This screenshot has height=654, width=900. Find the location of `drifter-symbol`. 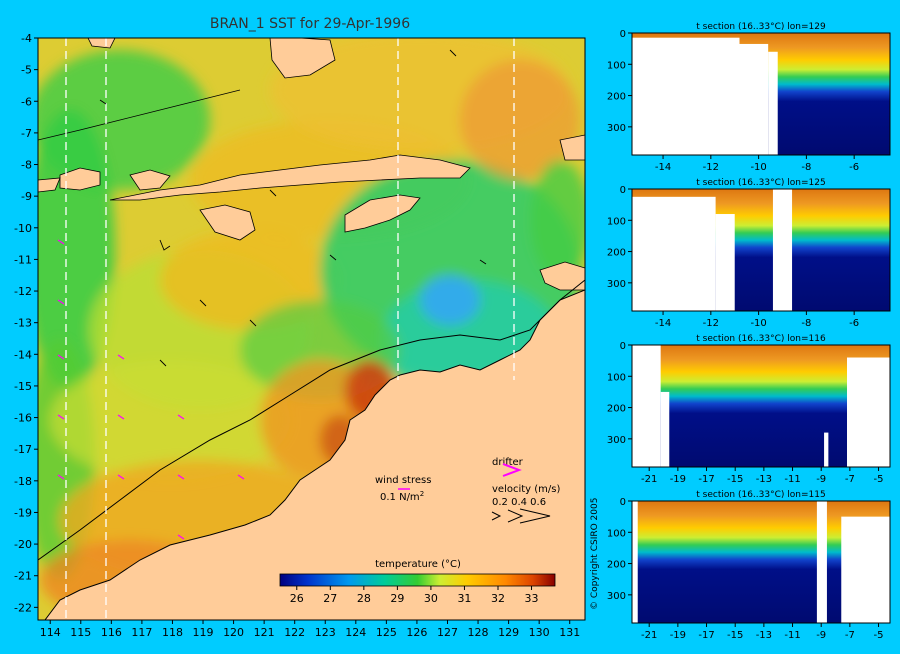

drifter-symbol is located at coordinates (512, 470).